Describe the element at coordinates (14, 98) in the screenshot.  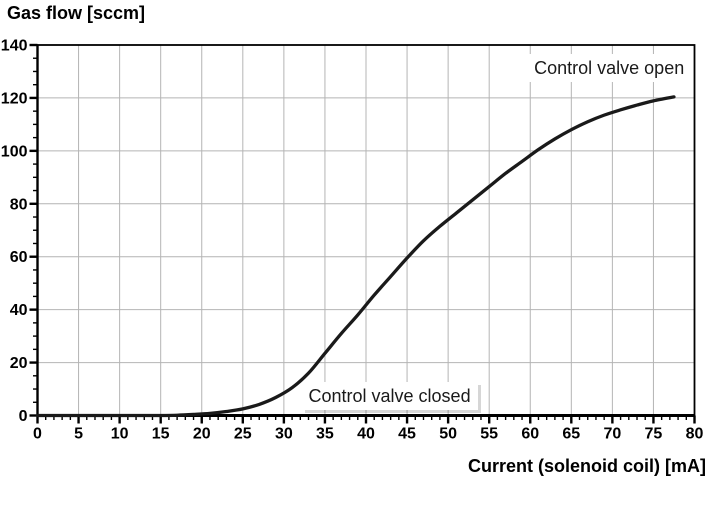
I see `y-tick-label: 120` at that location.